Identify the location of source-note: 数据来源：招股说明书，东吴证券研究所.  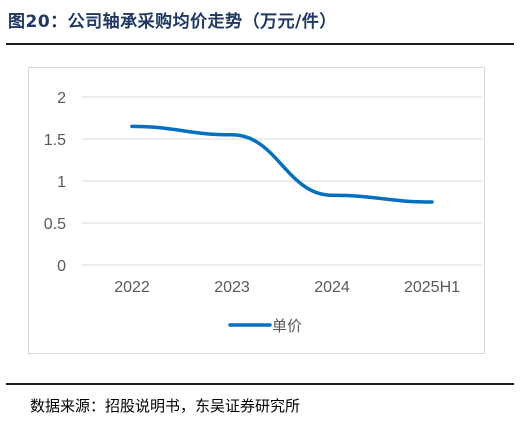
(165, 406).